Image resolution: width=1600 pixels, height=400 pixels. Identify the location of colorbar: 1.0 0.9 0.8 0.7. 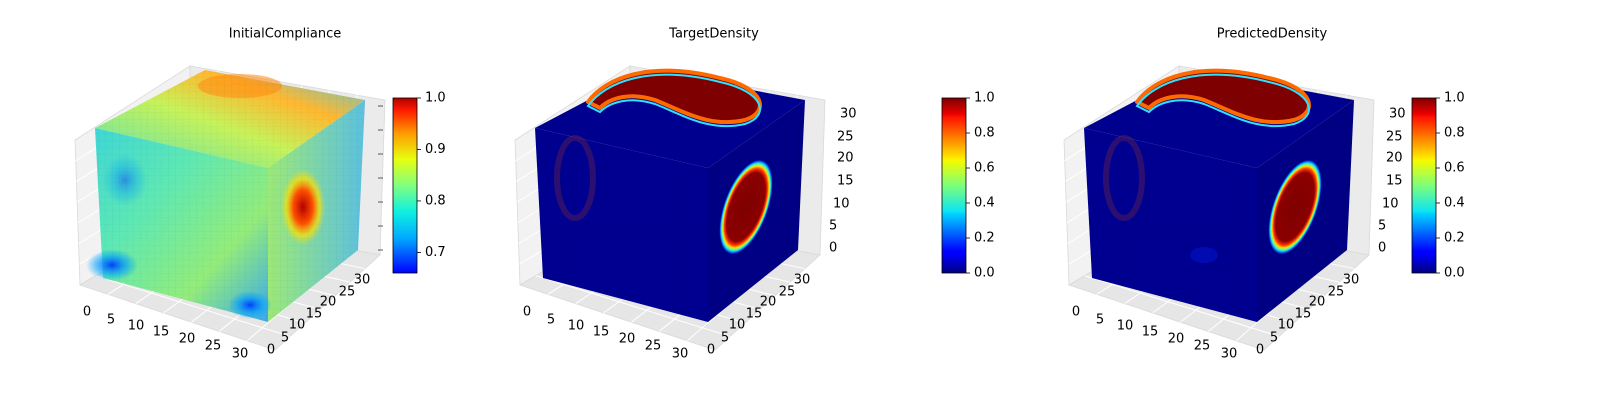
(419, 182).